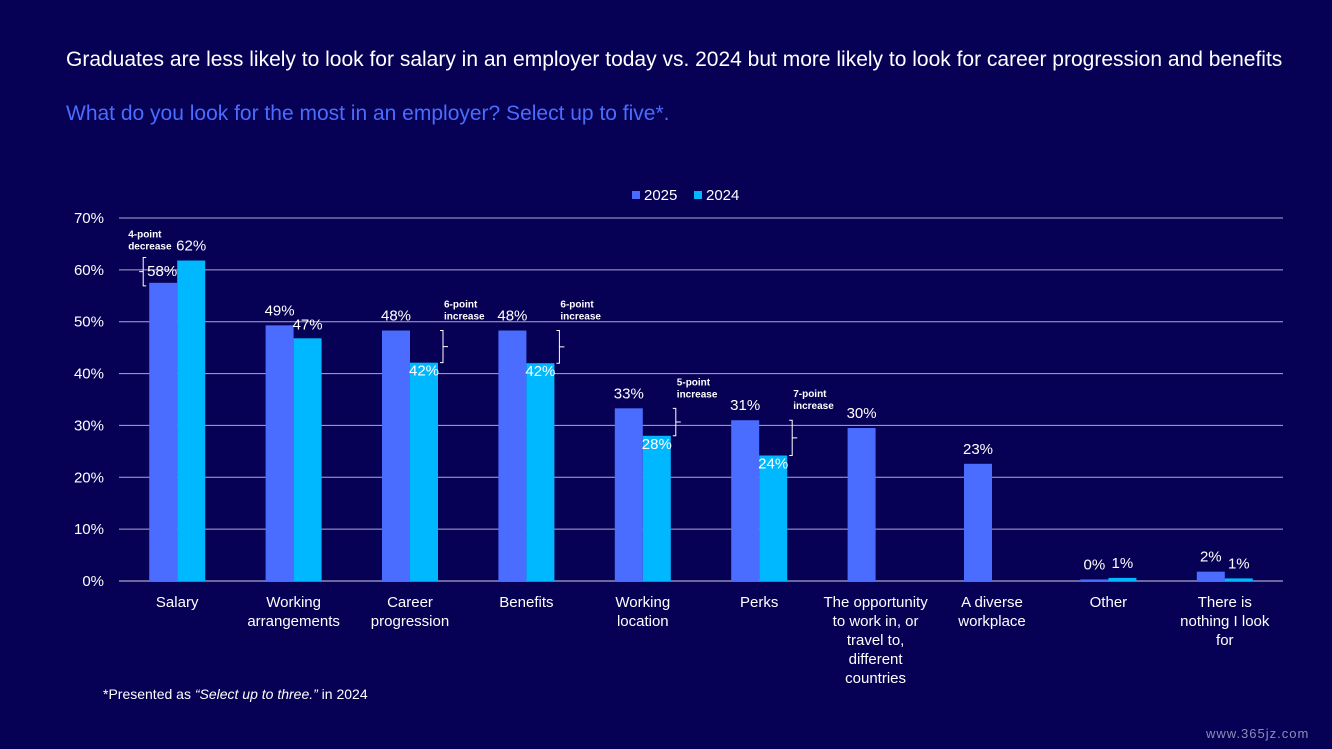  What do you see at coordinates (685, 195) in the screenshot?
I see `legend: 2025 2024` at bounding box center [685, 195].